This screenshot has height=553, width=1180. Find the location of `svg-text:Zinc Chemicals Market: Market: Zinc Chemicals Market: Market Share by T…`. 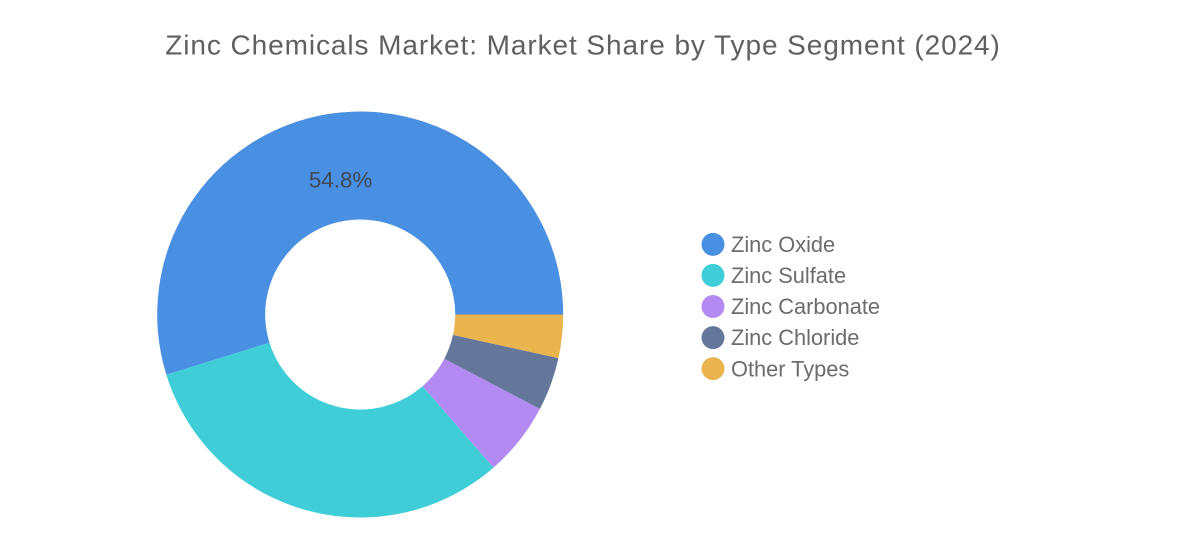

svg-text:Zinc Chemicals Market: Market: Zinc Chemicals Market: Market Share by T… is located at coordinates (583, 44).